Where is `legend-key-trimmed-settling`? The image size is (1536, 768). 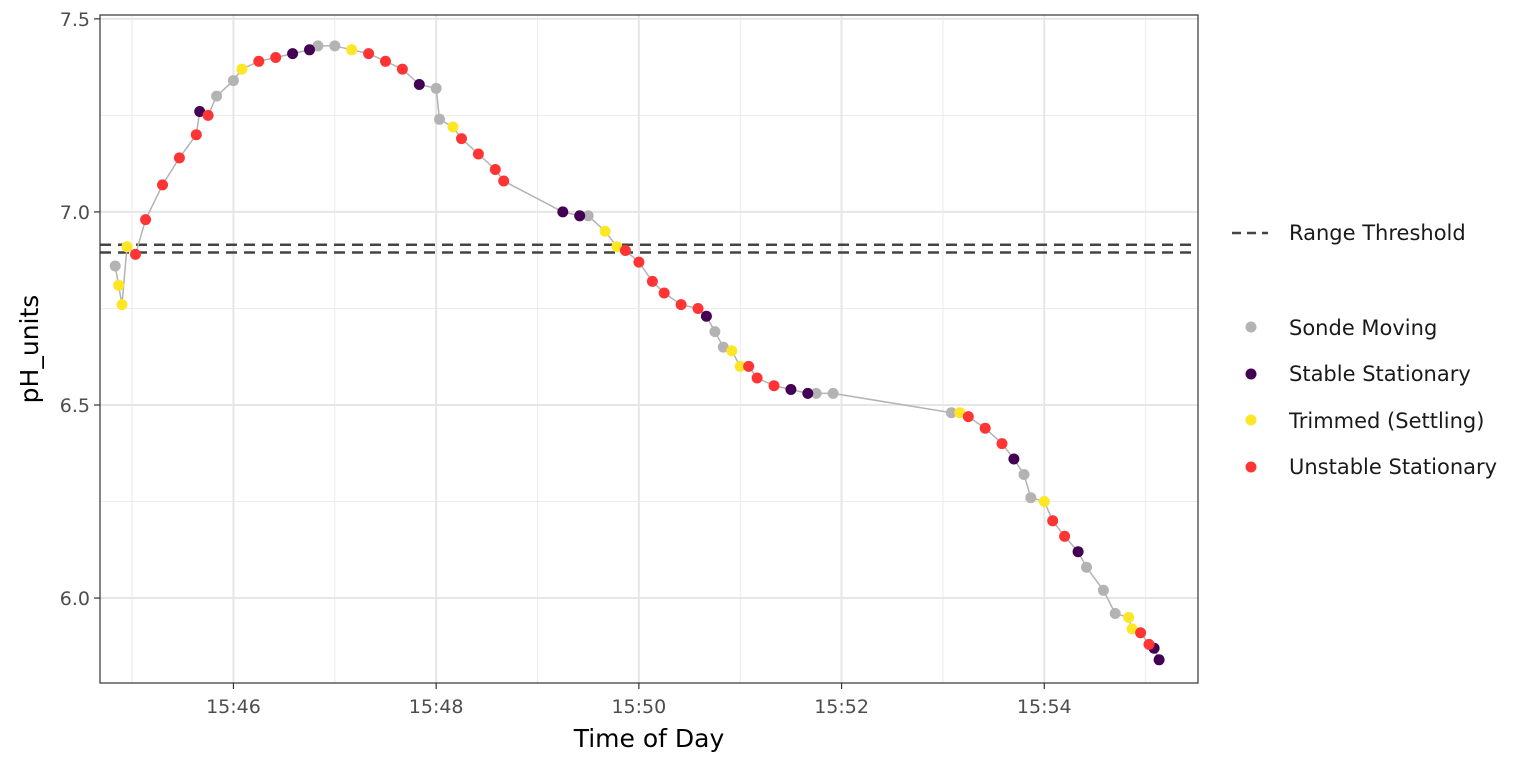 legend-key-trimmed-settling is located at coordinates (1251, 420).